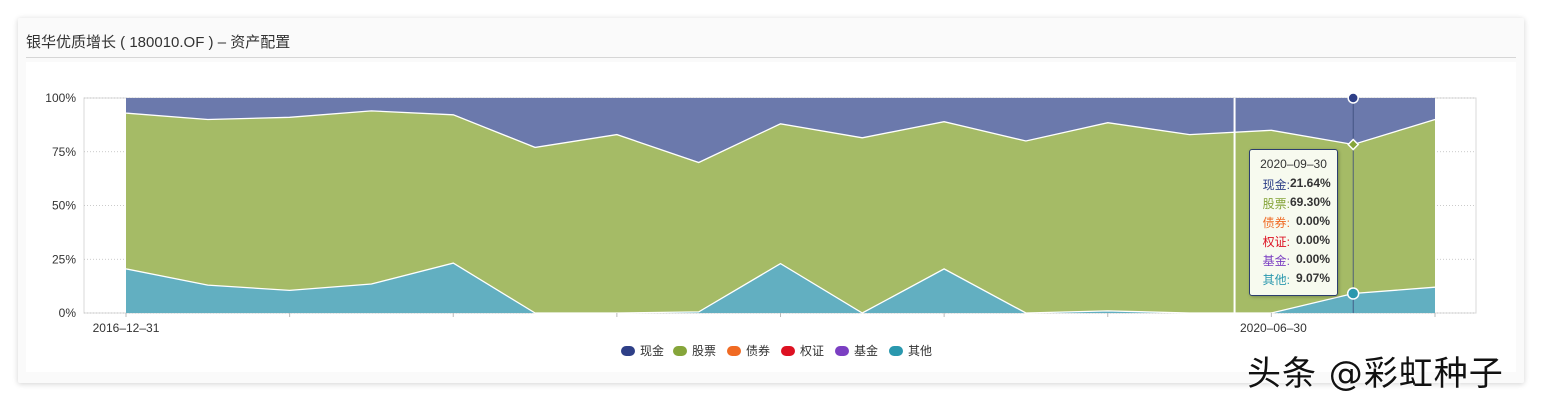 The image size is (1543, 402). I want to click on series-line-other, so click(780, 288).